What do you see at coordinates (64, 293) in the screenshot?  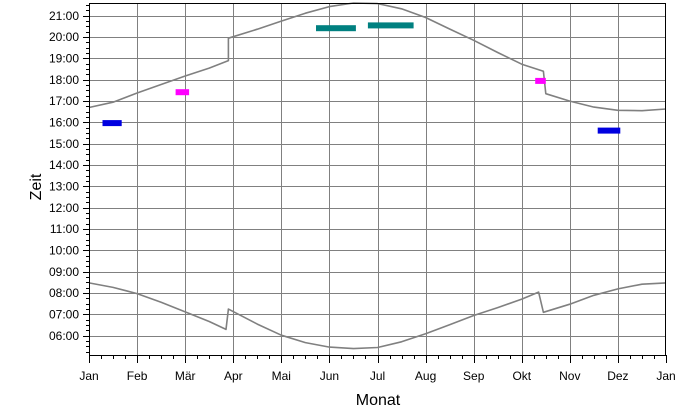 I see `y-tick-label: 08:00` at bounding box center [64, 293].